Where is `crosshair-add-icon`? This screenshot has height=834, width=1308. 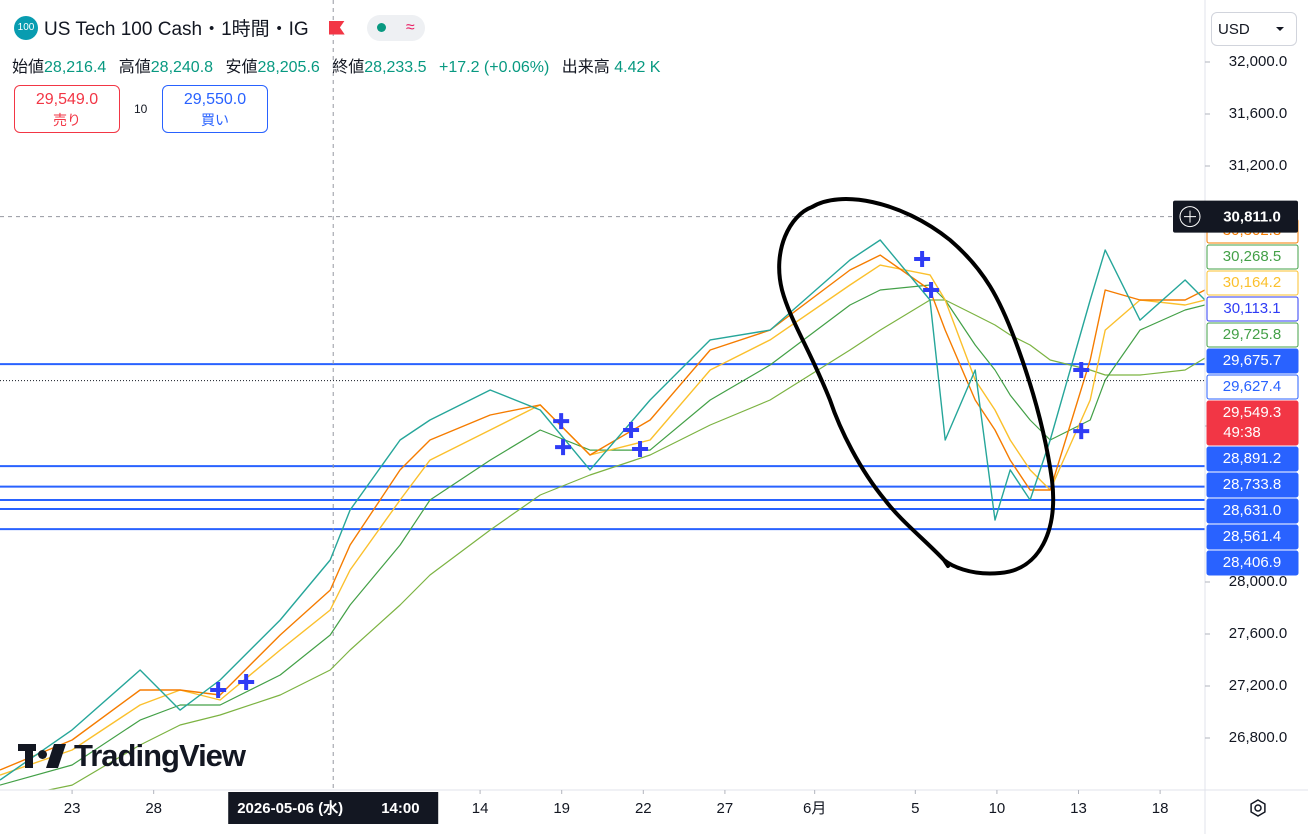
crosshair-add-icon is located at coordinates (1190, 217).